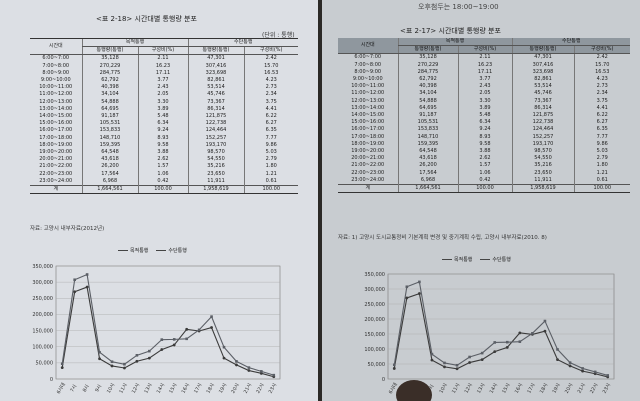 Image resolution: width=640 pixels, height=401 pixels. Describe the element at coordinates (164, 109) in the screenshot. I see `table-row: 13:00~14:00 64,695 3.89 86,314 4.41` at that location.